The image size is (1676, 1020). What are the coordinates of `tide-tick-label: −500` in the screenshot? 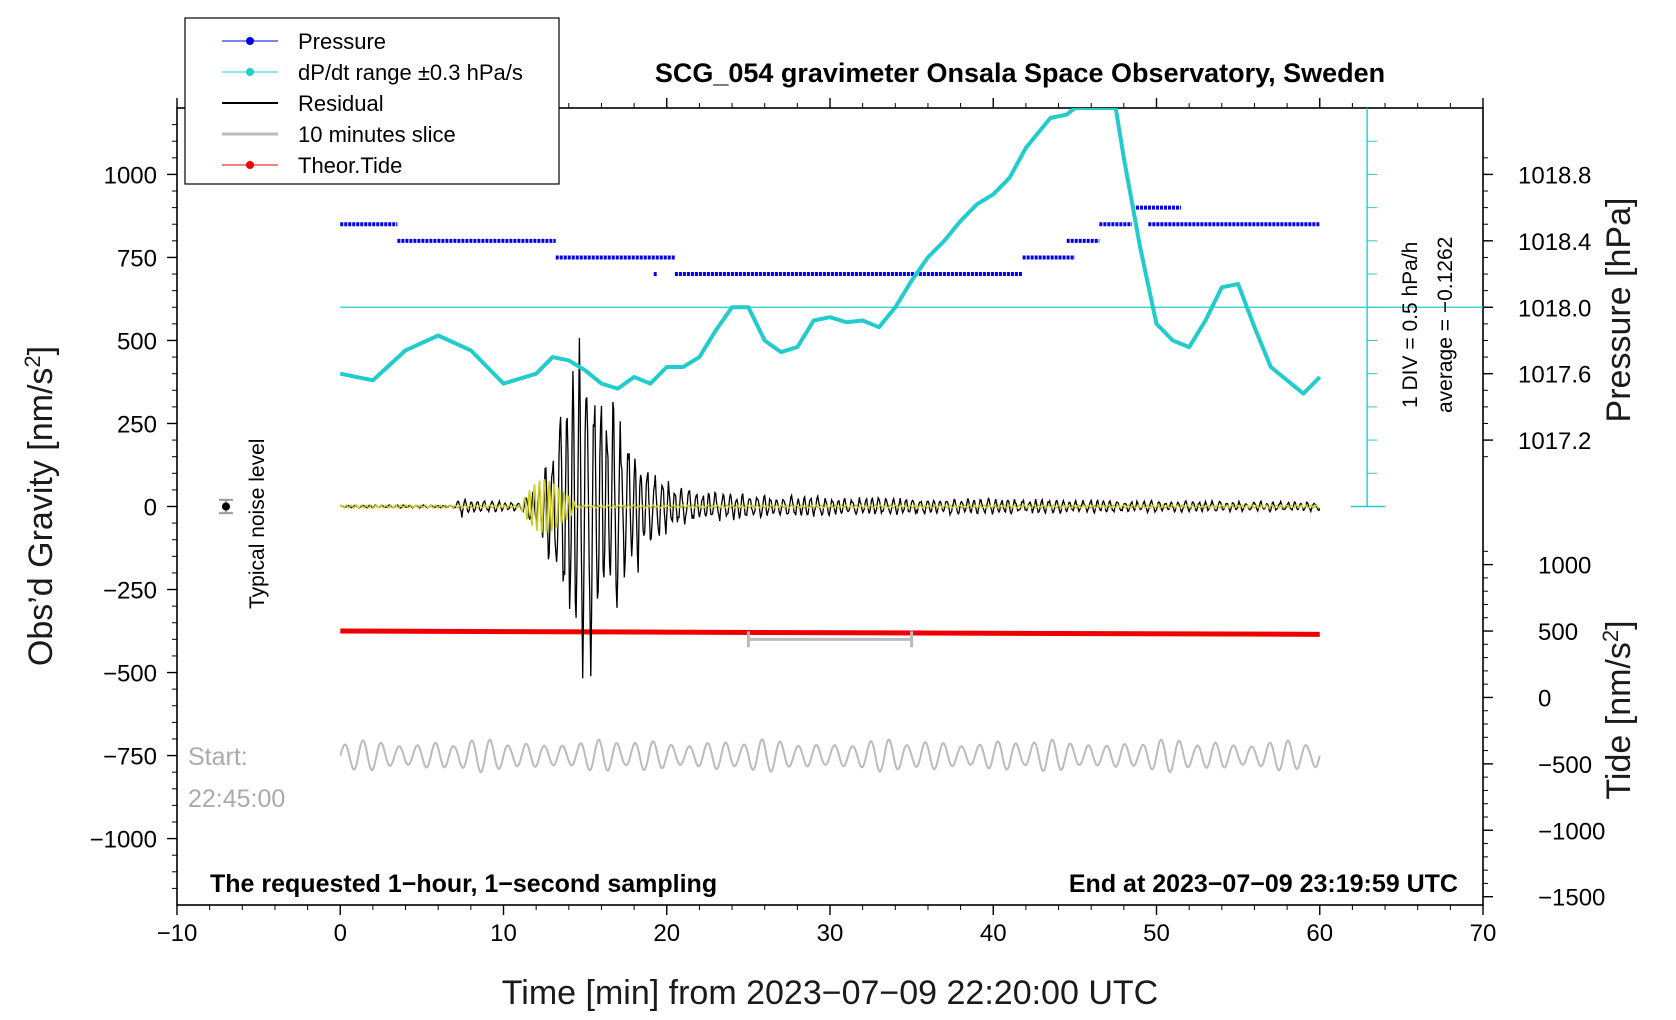 It's located at (1565, 765).